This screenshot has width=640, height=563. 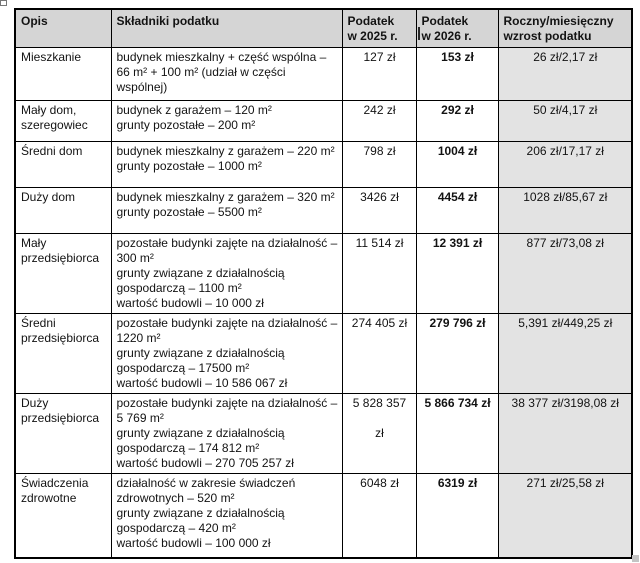 I want to click on cell-tax-2025: 274 405 zł, so click(x=379, y=353).